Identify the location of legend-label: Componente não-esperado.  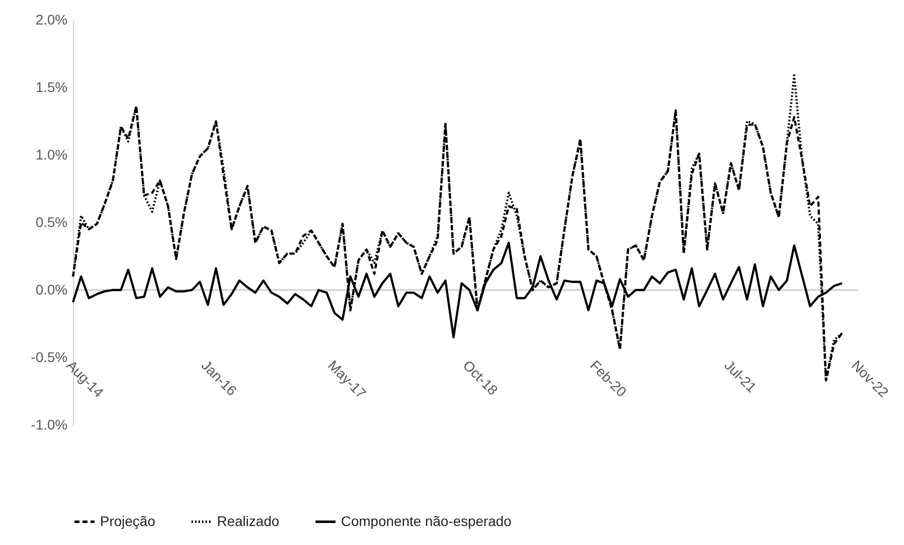
(426, 520).